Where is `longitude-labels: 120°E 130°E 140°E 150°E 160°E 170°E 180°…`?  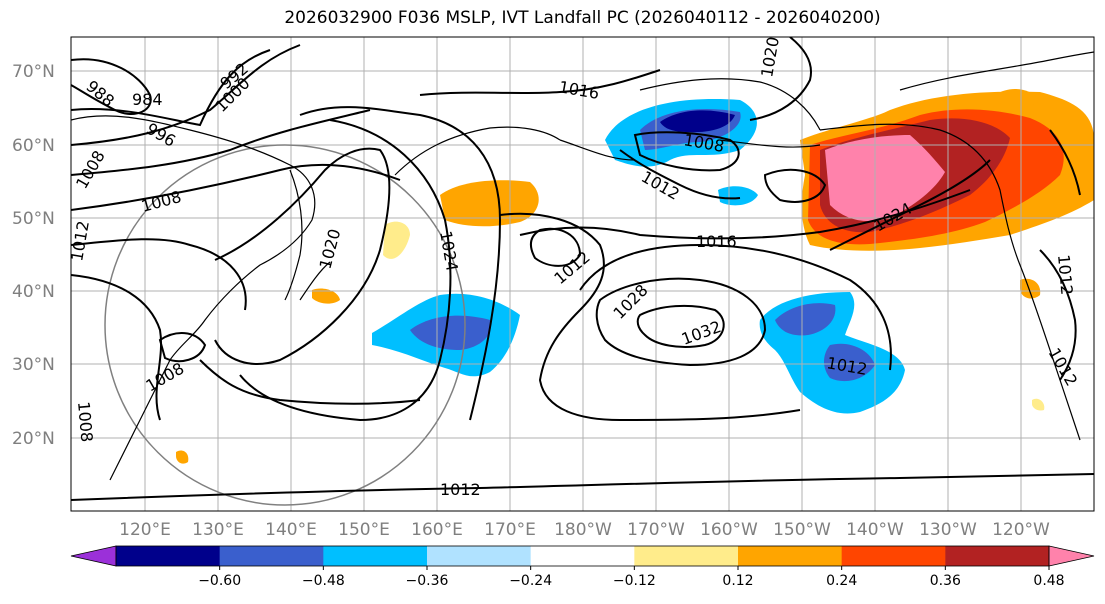
longitude-labels: 120°E 130°E 140°E 150°E 160°E 170°E 180°… is located at coordinates (584, 530).